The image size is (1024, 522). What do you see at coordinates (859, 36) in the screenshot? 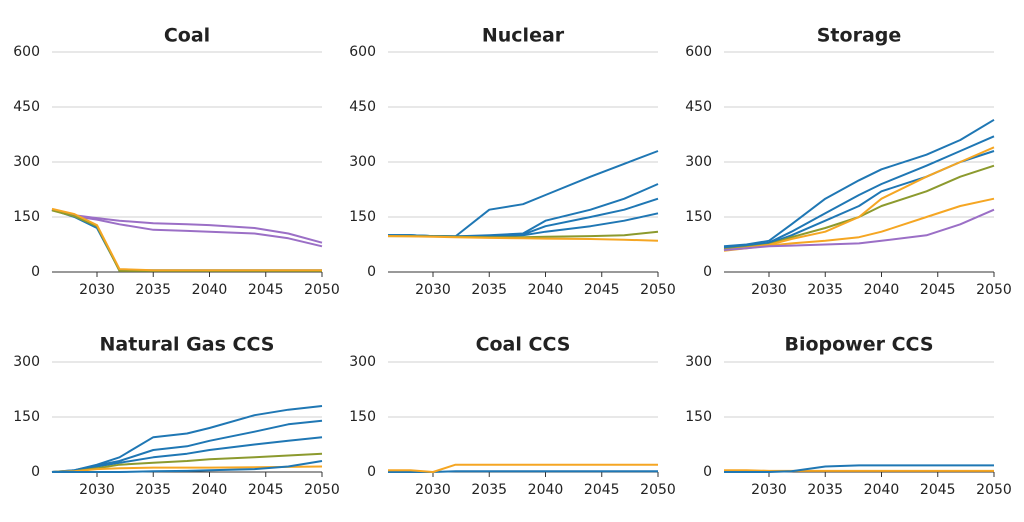
I see `panel-title: Storage` at bounding box center [859, 36].